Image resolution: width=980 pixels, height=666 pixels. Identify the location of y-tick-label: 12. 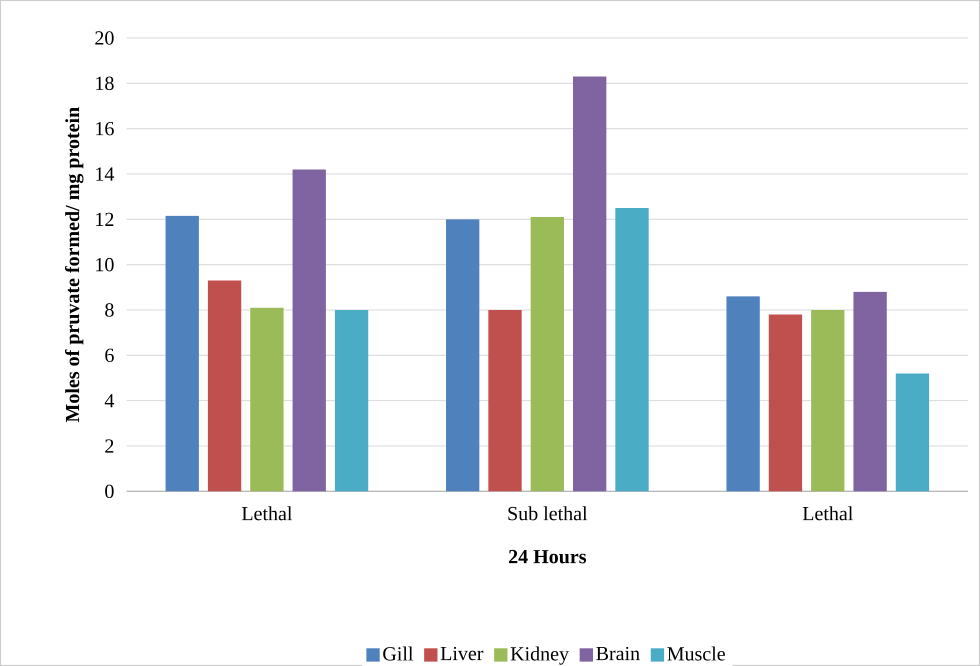
(105, 219).